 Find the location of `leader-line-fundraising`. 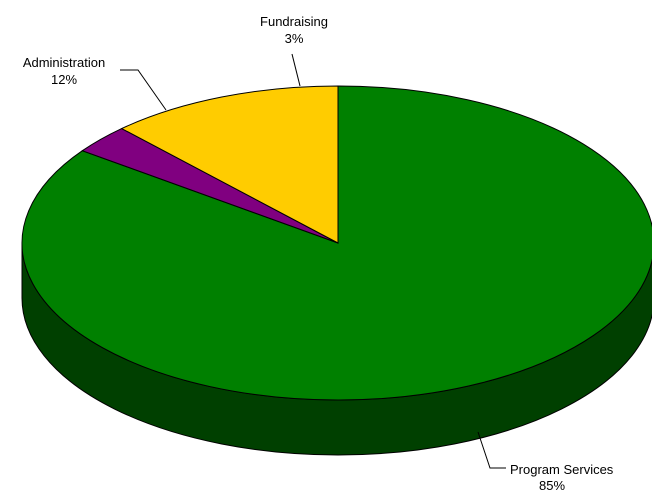

leader-line-fundraising is located at coordinates (296, 70).